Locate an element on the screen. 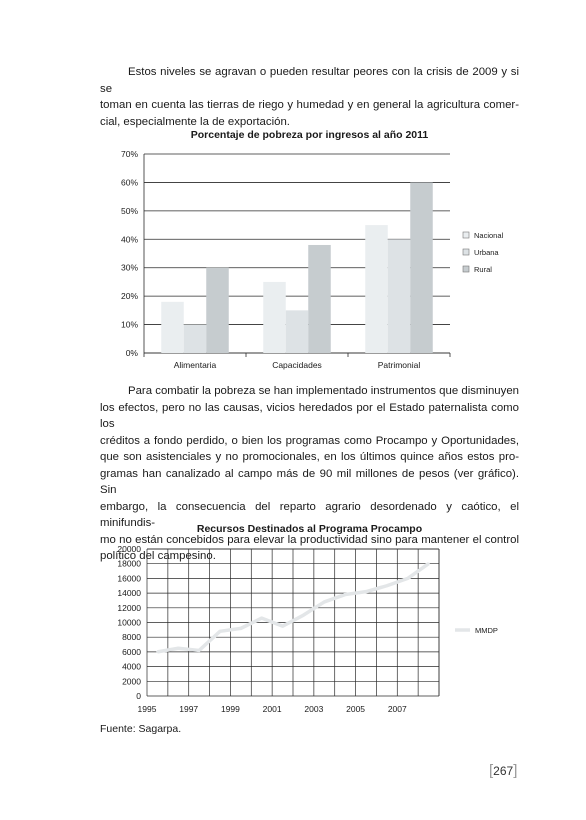 The height and width of the screenshot is (820, 586). bar-rural-alimentaria is located at coordinates (217, 310).